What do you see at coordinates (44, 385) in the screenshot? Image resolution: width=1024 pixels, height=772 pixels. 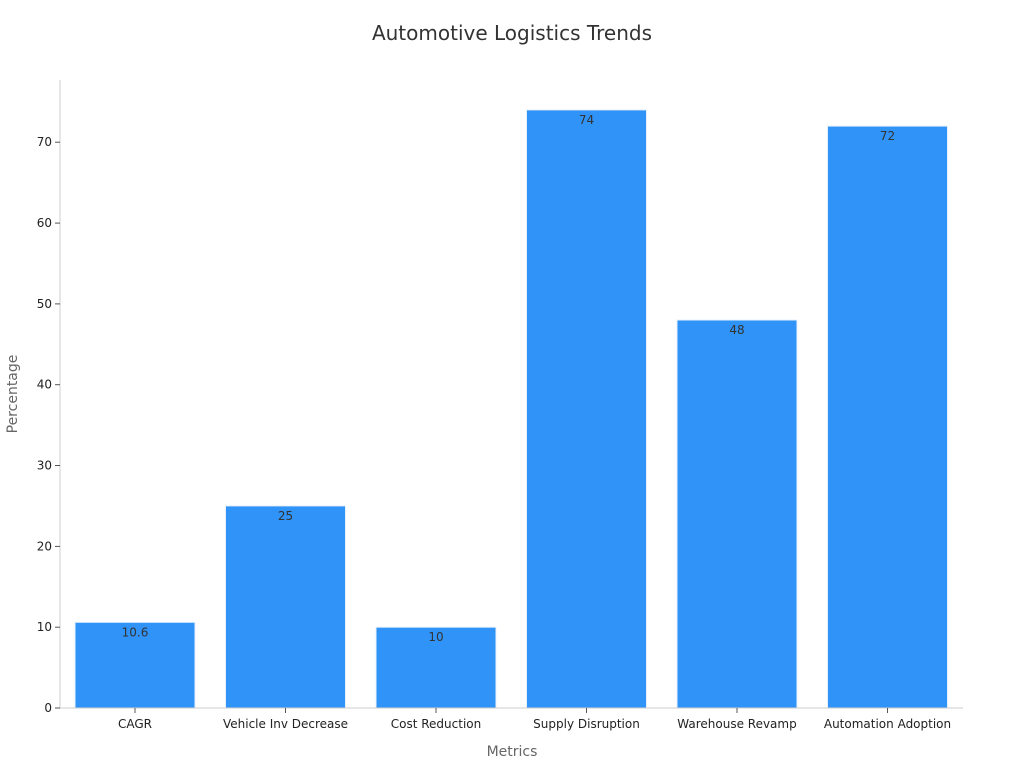 I see `y-tick-label-4: 40` at bounding box center [44, 385].